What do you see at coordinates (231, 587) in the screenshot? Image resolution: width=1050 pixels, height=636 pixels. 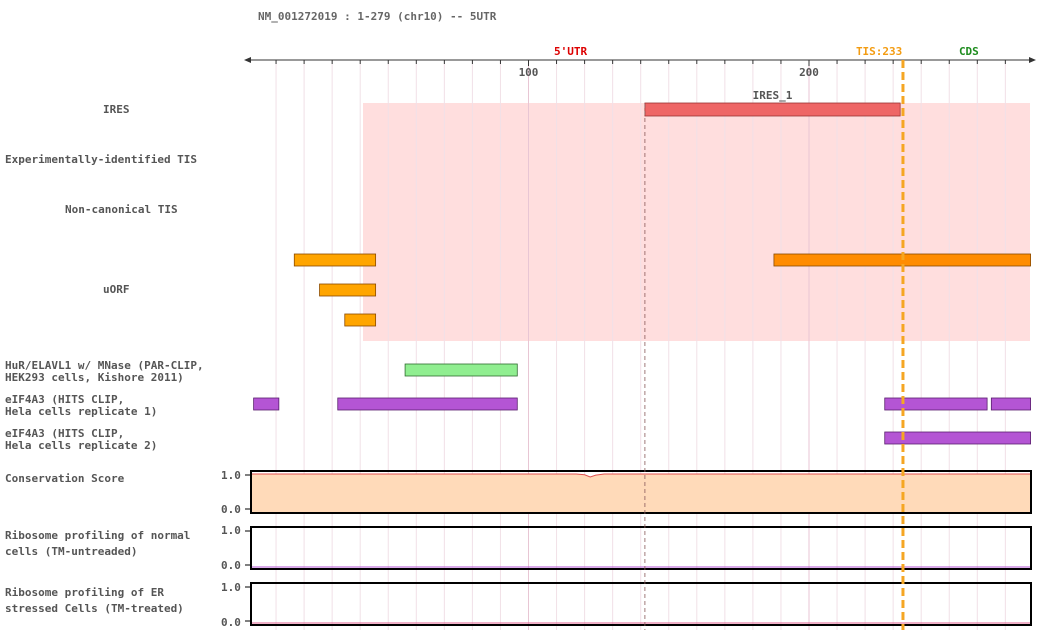 I see `ribo-er-ymax-label: 1.0` at bounding box center [231, 587].